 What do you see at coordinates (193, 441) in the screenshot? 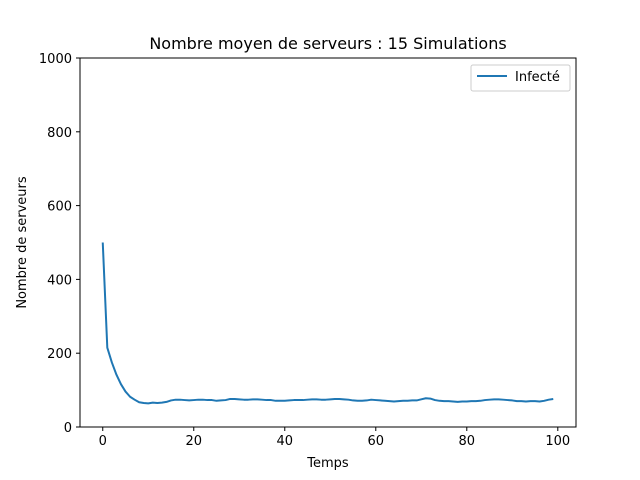
I see `x-tick-label: 20` at bounding box center [193, 441].